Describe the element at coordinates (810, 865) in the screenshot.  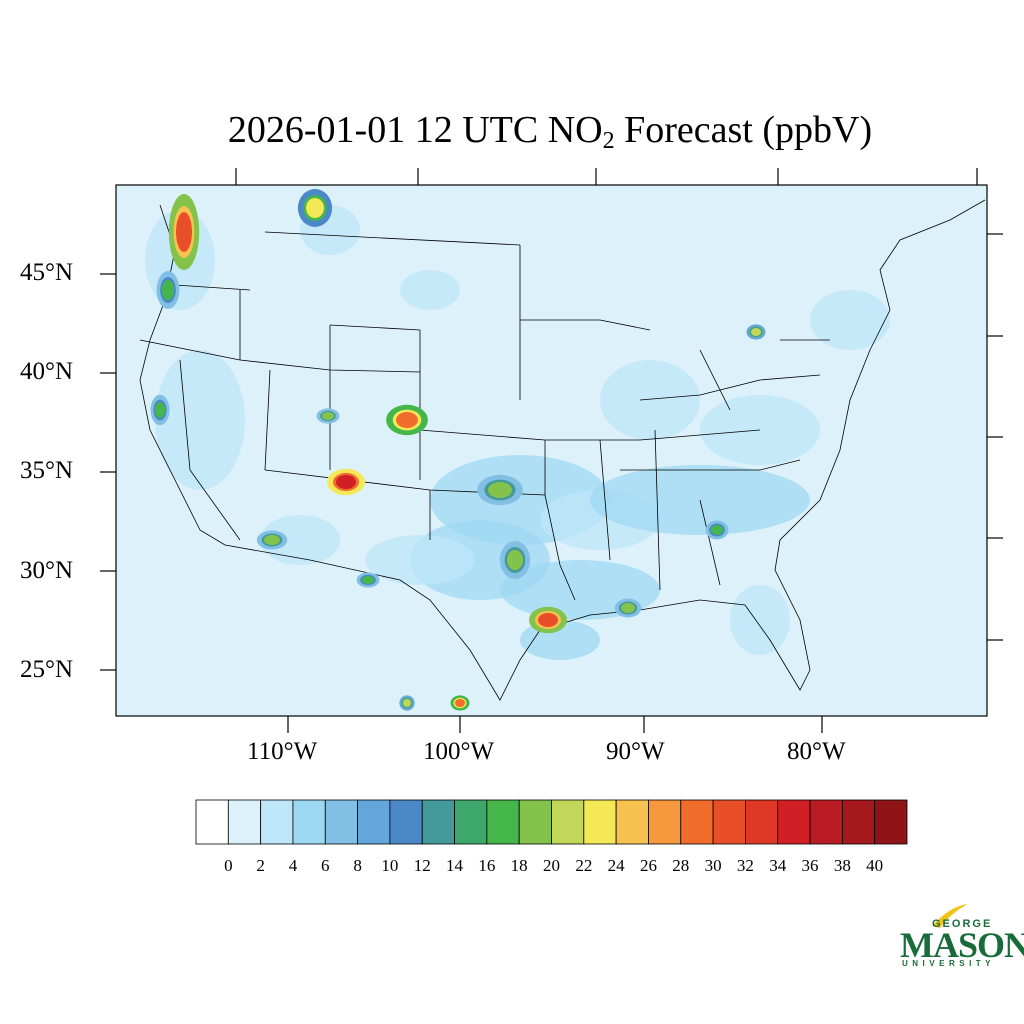
I see `colorbar-tick-label: 36` at that location.